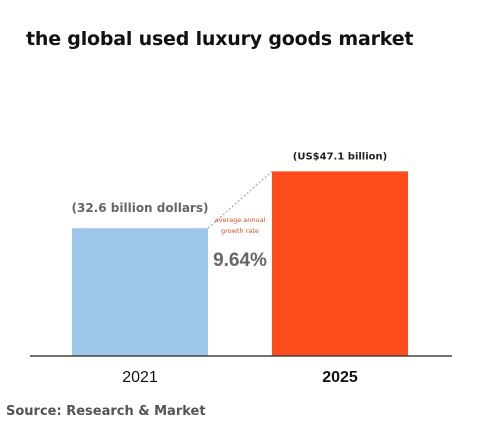  Describe the element at coordinates (140, 292) in the screenshot. I see `bar-2021` at that location.